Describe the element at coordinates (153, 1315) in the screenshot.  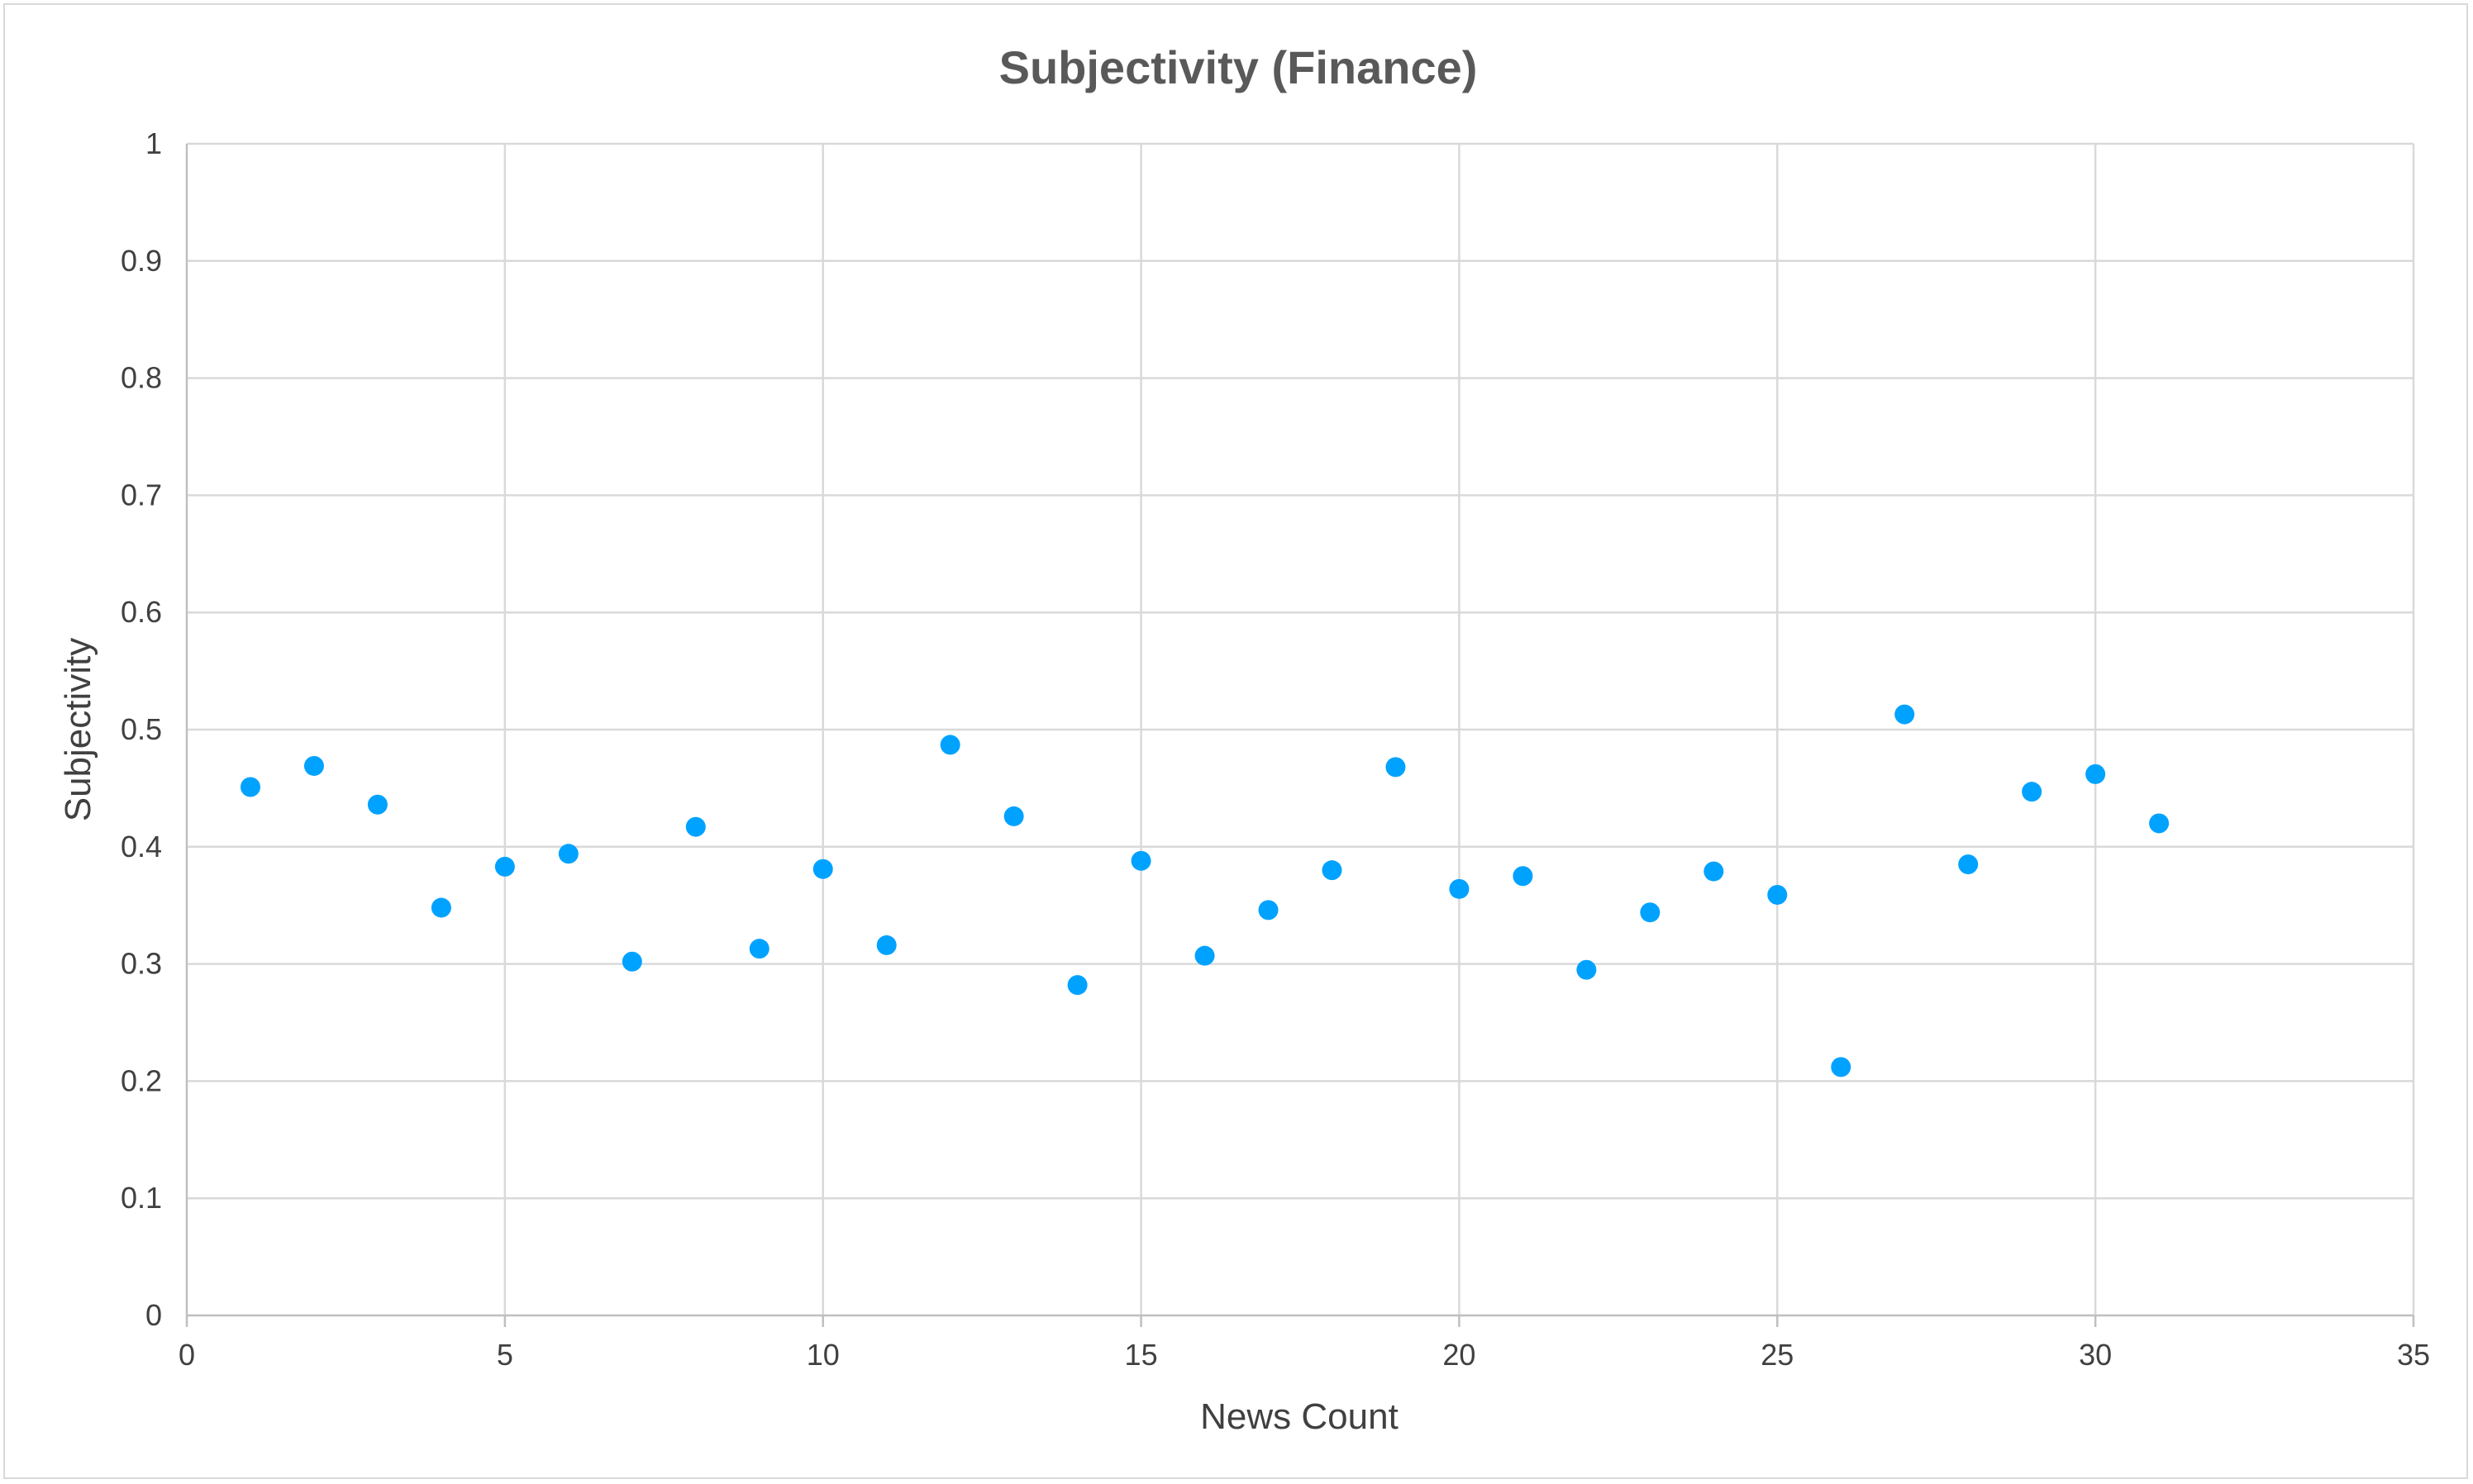
I see `y-tick-label: 0` at that location.